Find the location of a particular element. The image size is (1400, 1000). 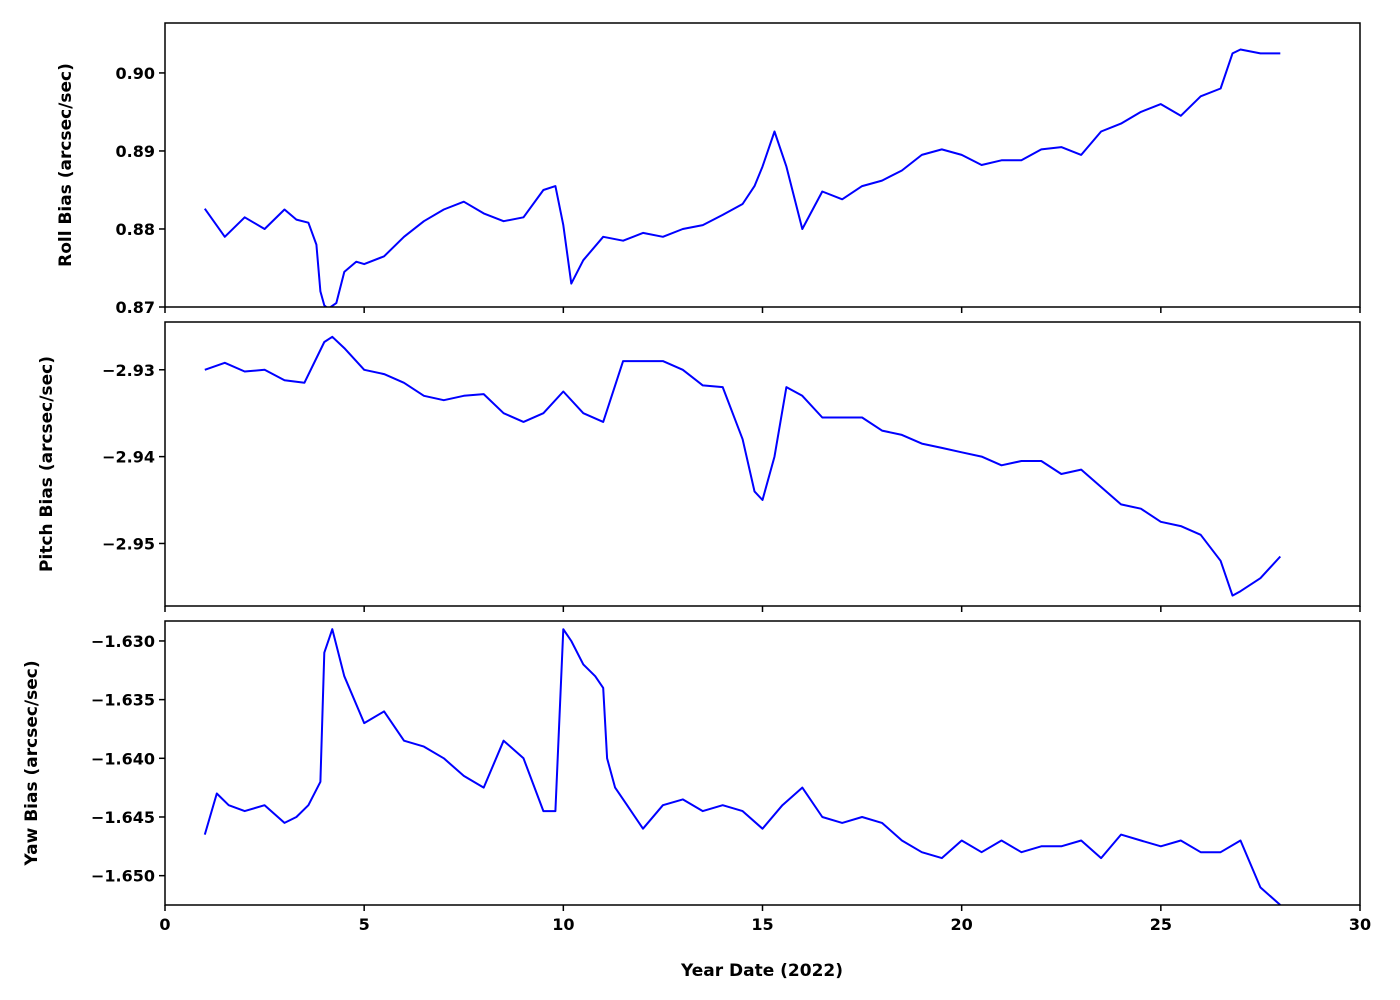

x-axis-label: Year Date (2022) is located at coordinates (761, 971).